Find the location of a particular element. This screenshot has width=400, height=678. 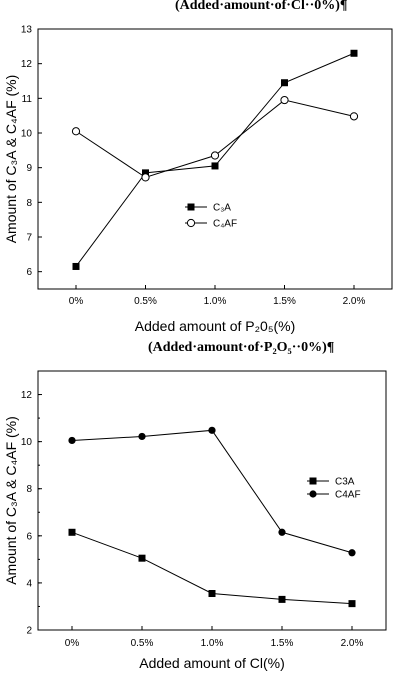

x-axis-label: Added amount of Cl(%) is located at coordinates (212, 663).